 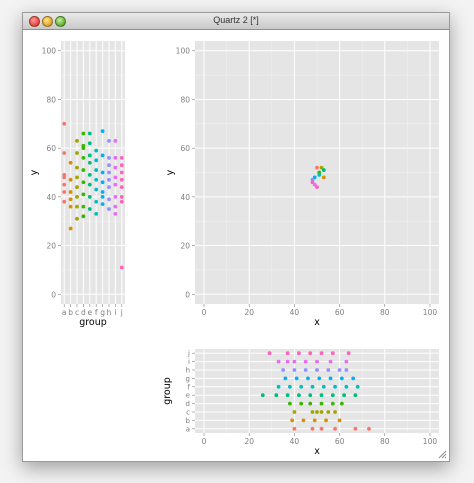 I want to click on x-tick-label: a, so click(x=64, y=312).